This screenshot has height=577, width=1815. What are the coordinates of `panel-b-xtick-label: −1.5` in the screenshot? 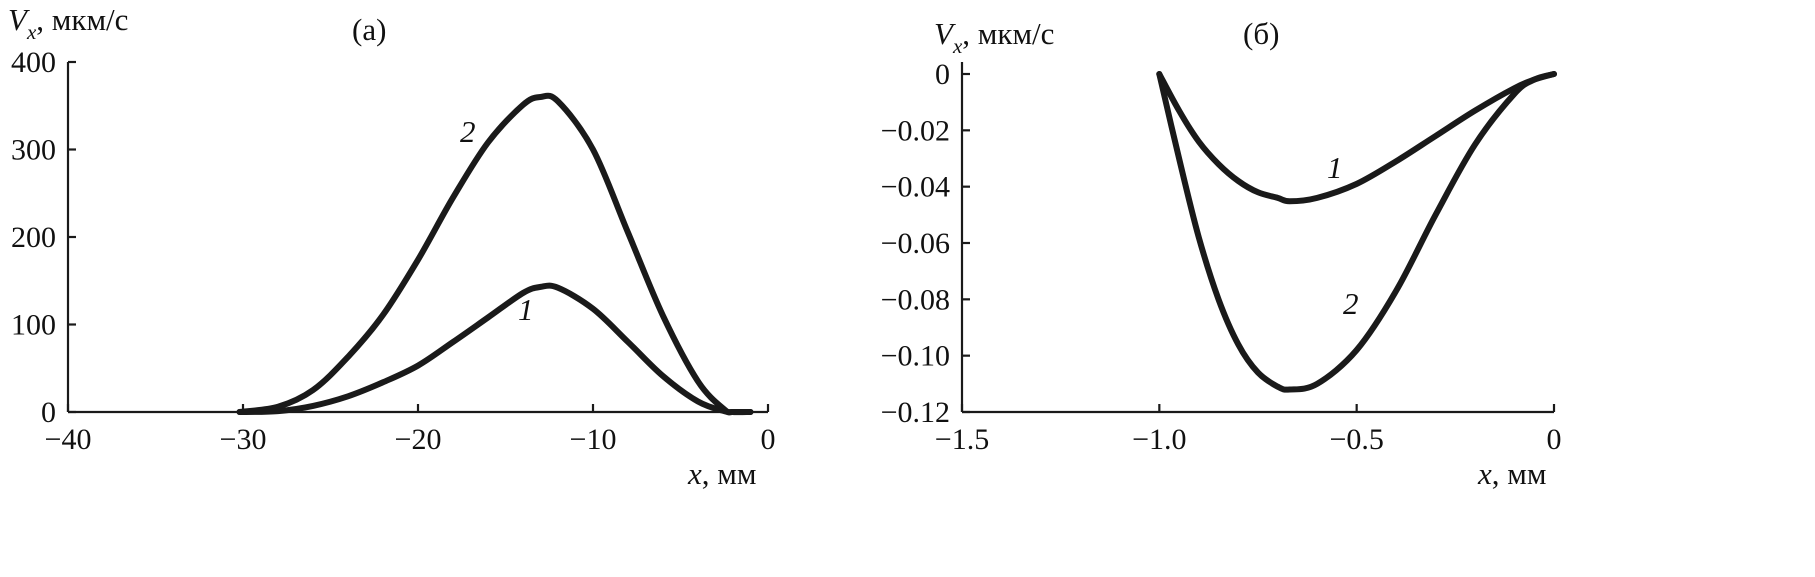 It's located at (962, 439).